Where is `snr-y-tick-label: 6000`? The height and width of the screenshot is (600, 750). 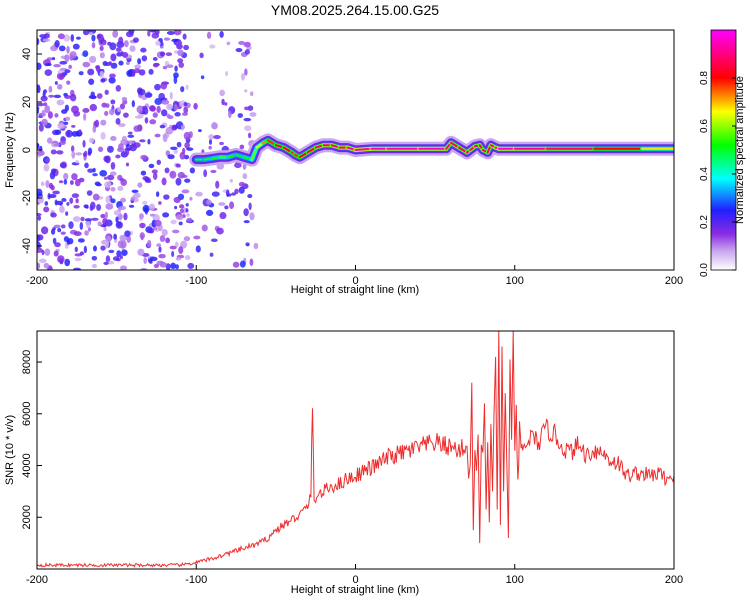 snr-y-tick-label: 6000 is located at coordinates (27, 414).